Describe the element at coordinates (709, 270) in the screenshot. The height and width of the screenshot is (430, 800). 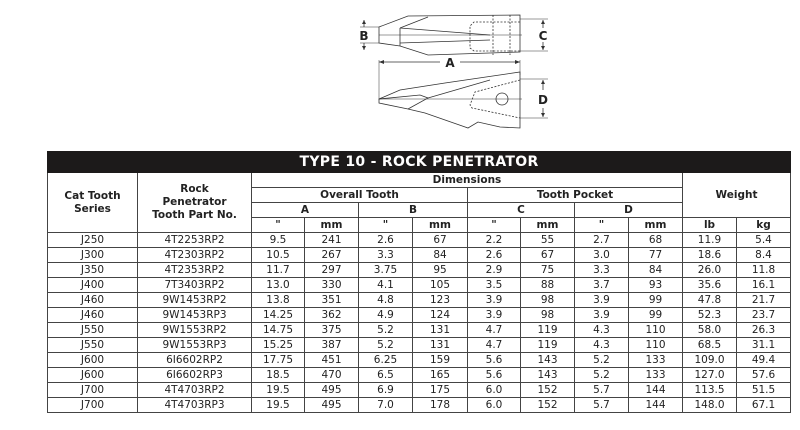
I see `table-cell: 26.0` at that location.